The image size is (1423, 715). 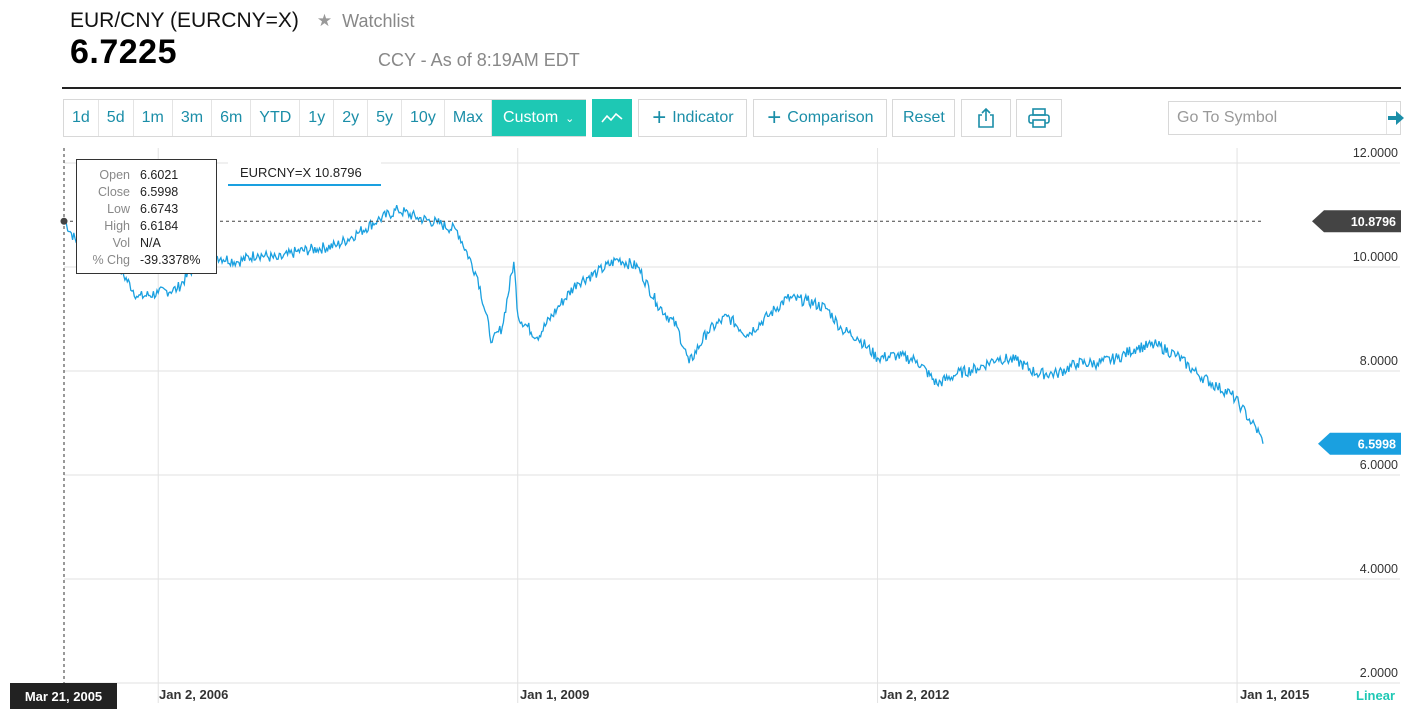 I want to click on range-1y: 1y, so click(x=317, y=118).